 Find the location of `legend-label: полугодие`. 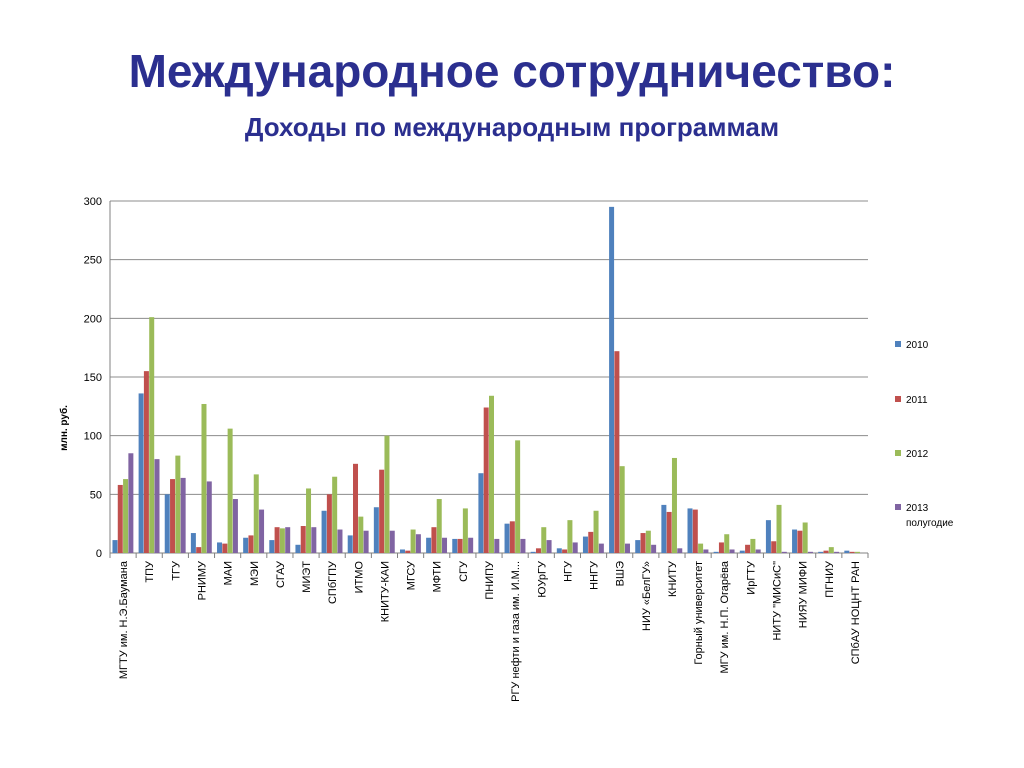

legend-label: полугодие is located at coordinates (930, 523).